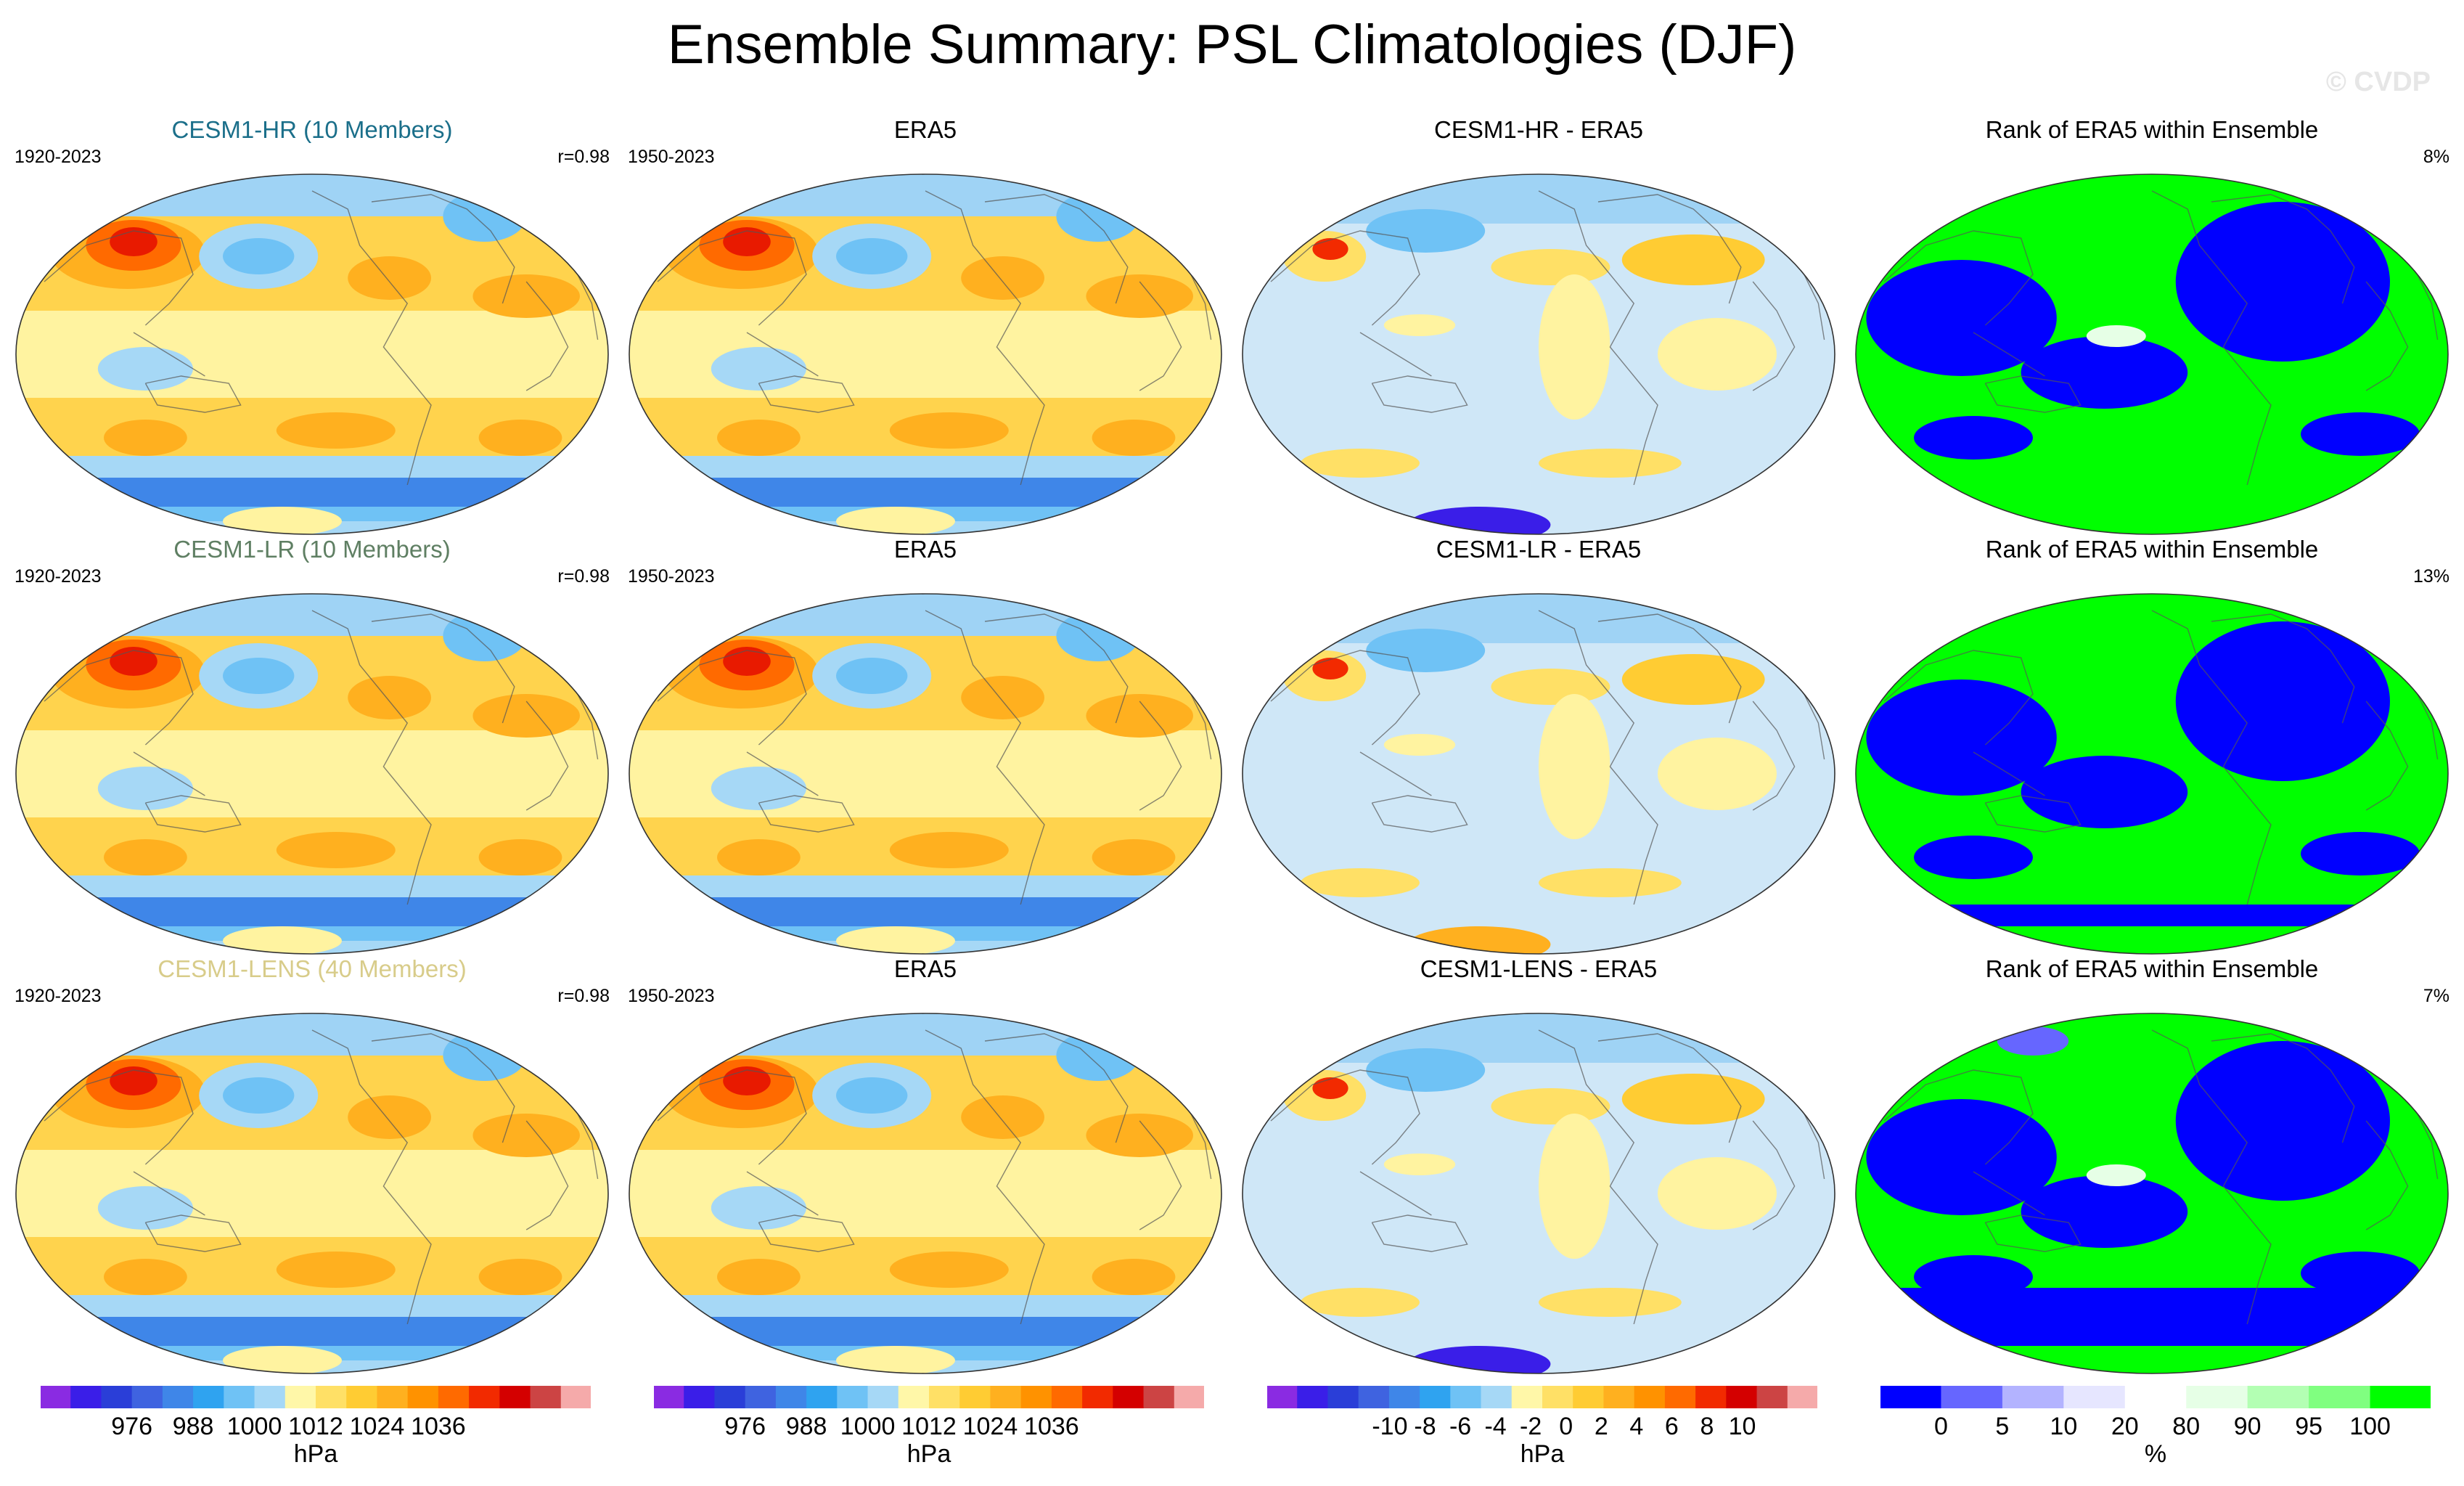 The image size is (2464, 1486). Describe the element at coordinates (747, 242) in the screenshot. I see `siberian-high-core` at that location.